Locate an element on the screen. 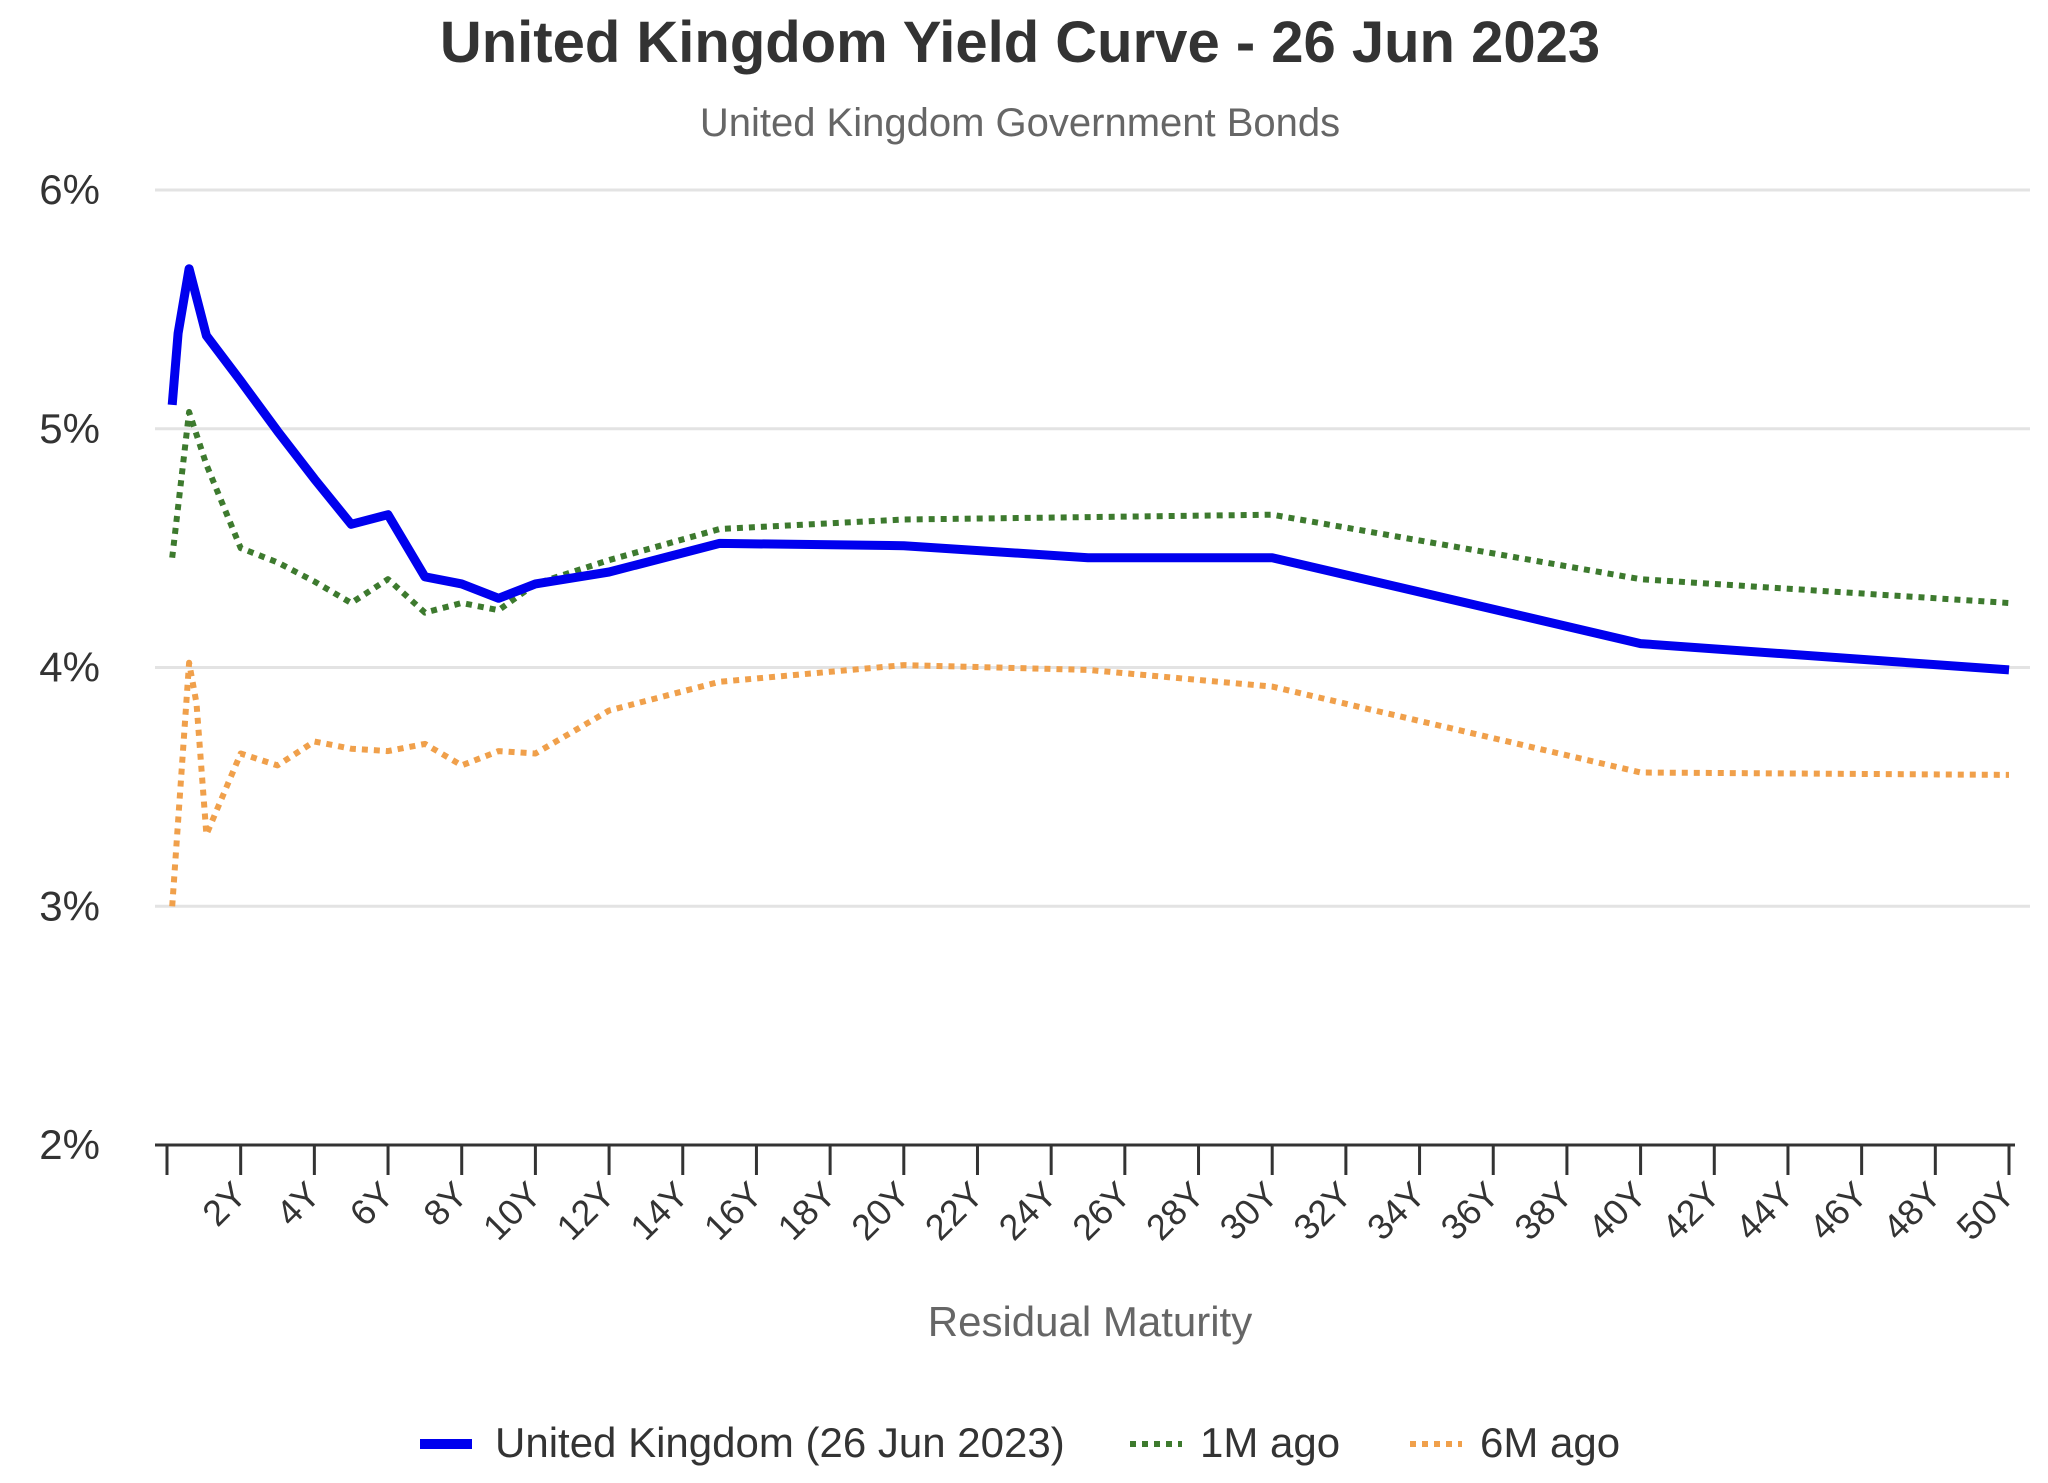 The height and width of the screenshot is (1483, 2048). y-tick-label: 6% is located at coordinates (69, 189).